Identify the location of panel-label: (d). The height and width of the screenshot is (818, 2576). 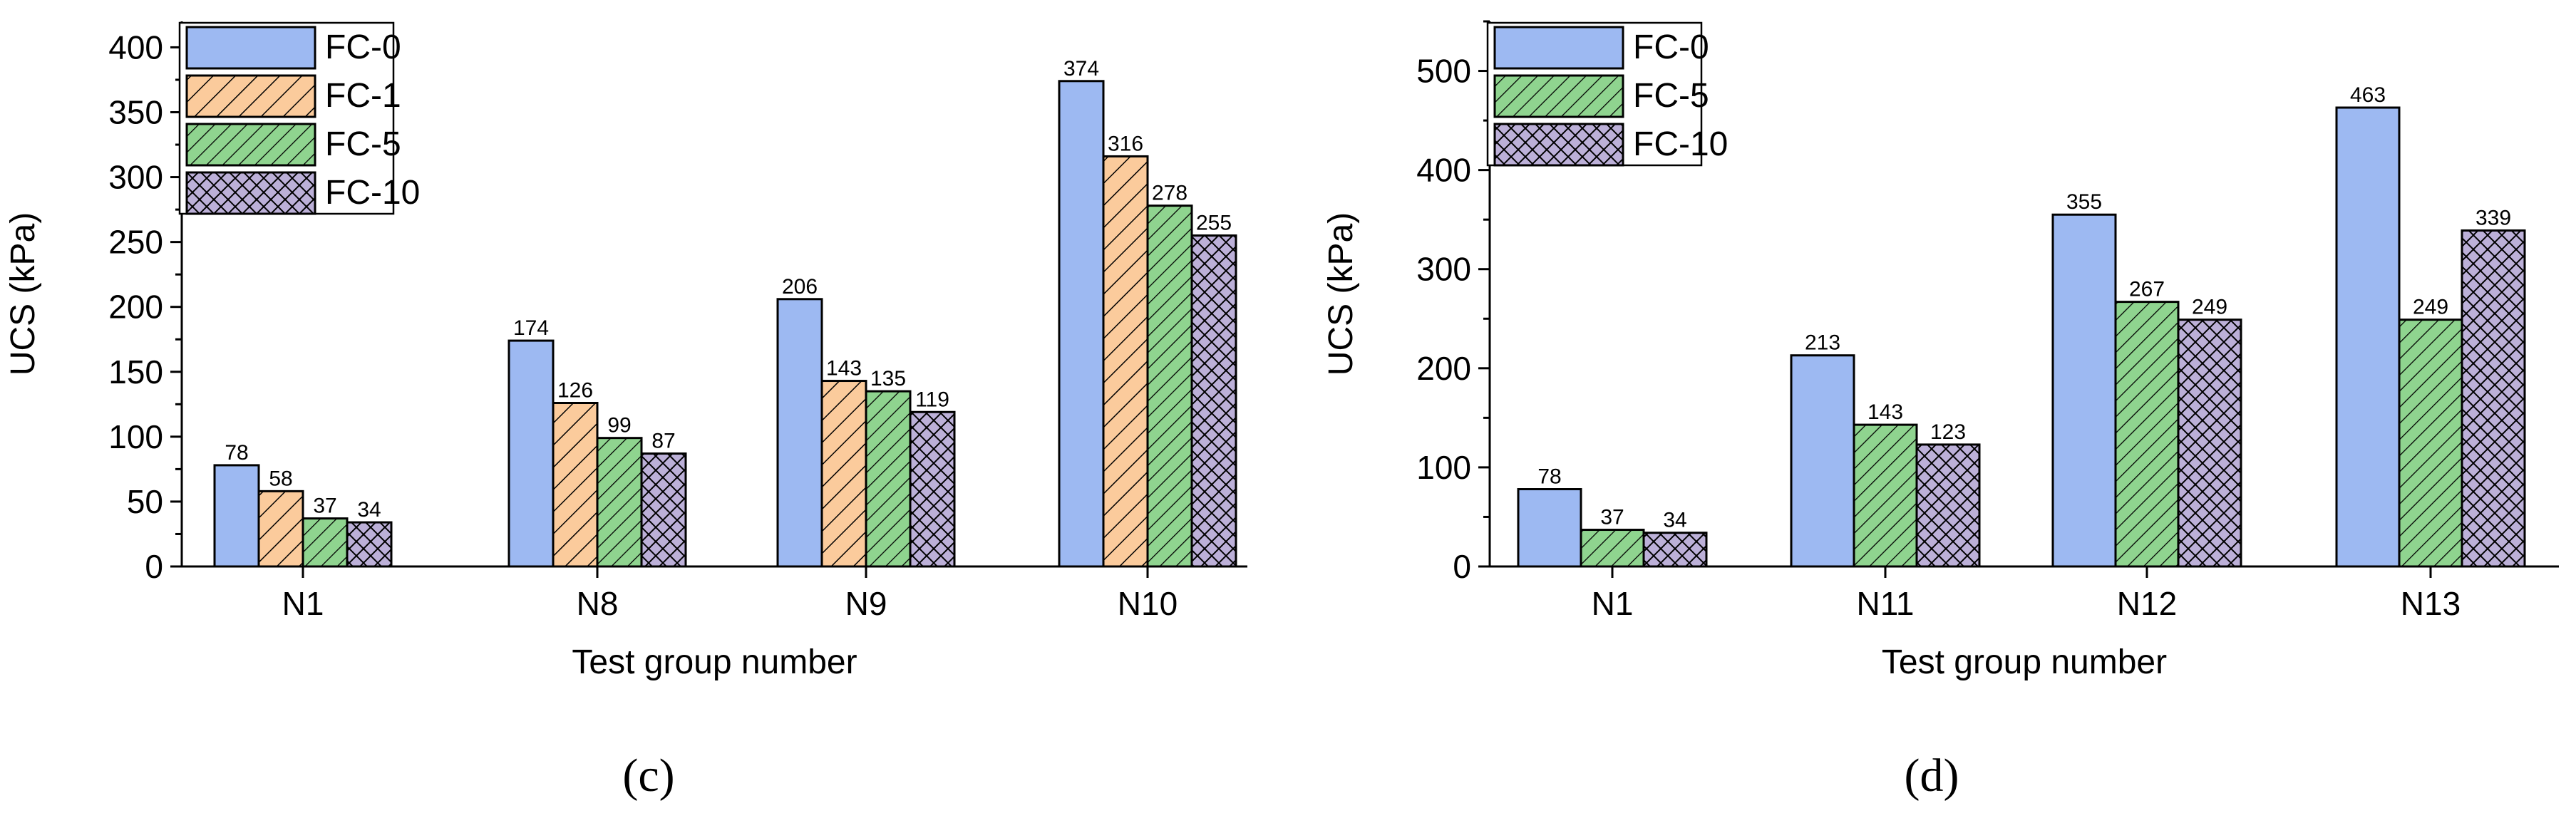
(1932, 776).